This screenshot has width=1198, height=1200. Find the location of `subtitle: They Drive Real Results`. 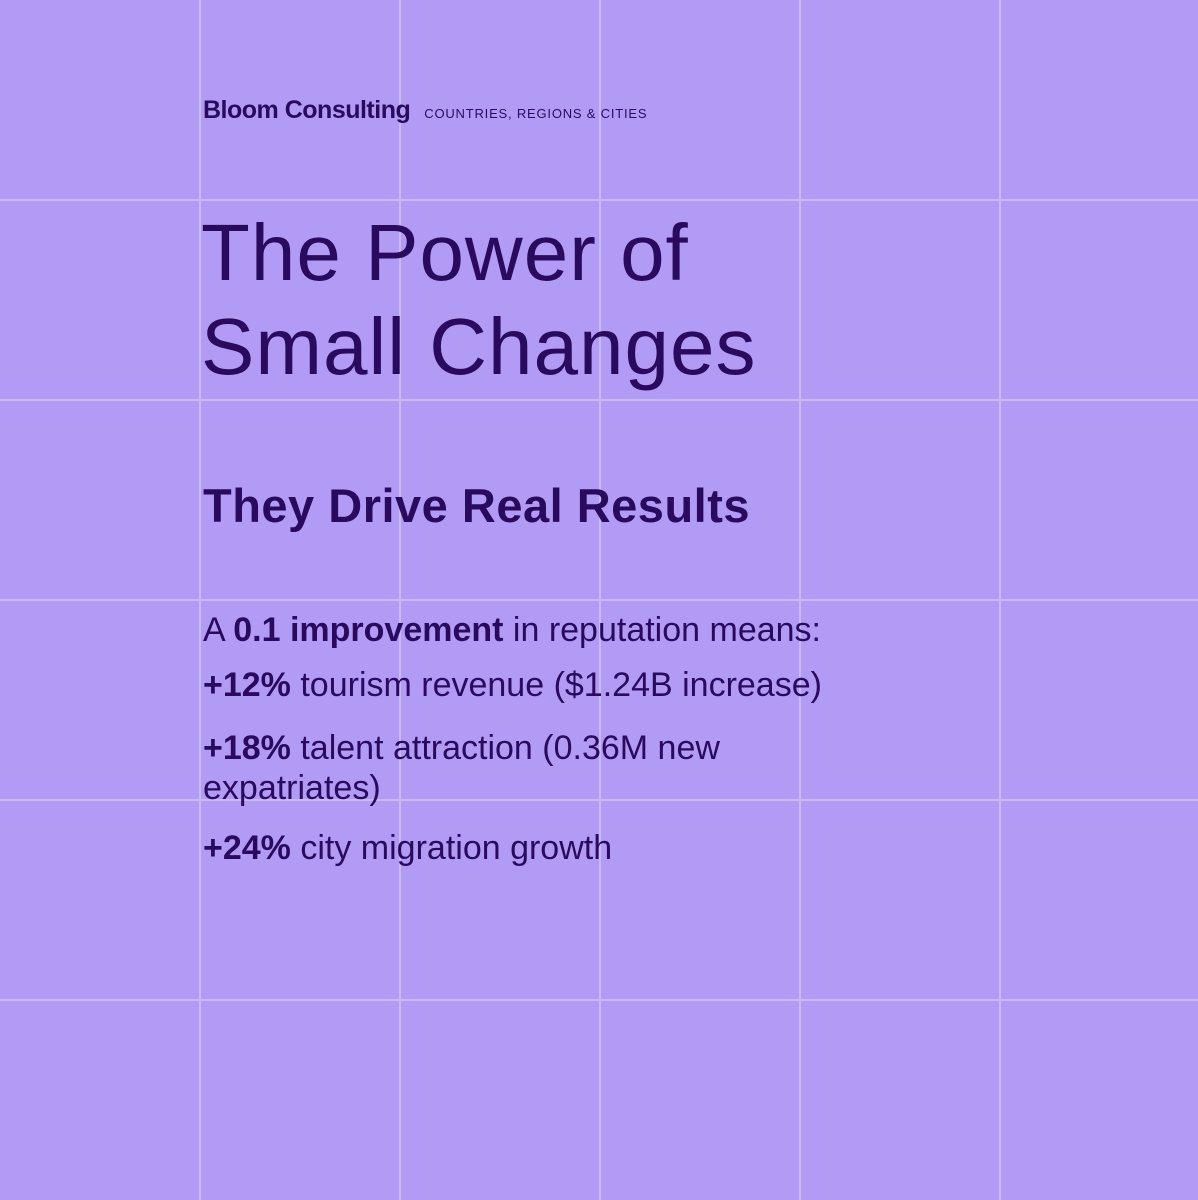

subtitle: They Drive Real Results is located at coordinates (476, 505).